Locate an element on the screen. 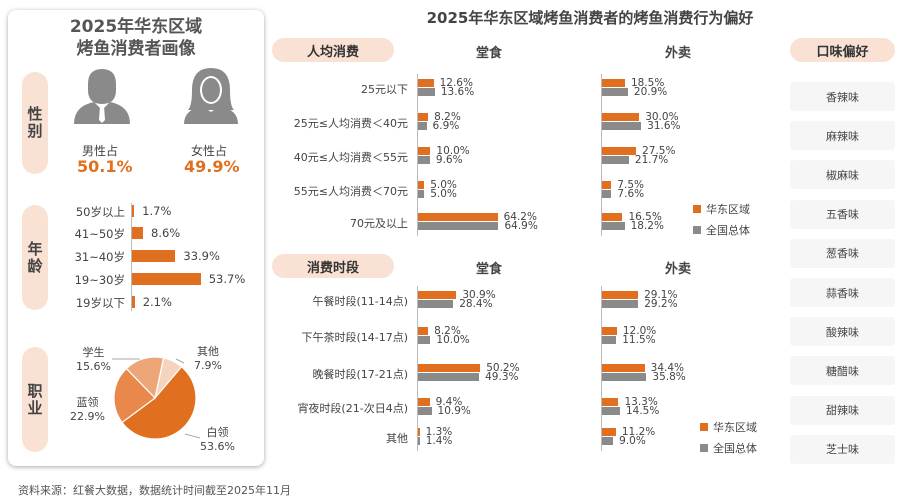 The width and height of the screenshot is (904, 498). bar-value: 31.6% is located at coordinates (664, 126).